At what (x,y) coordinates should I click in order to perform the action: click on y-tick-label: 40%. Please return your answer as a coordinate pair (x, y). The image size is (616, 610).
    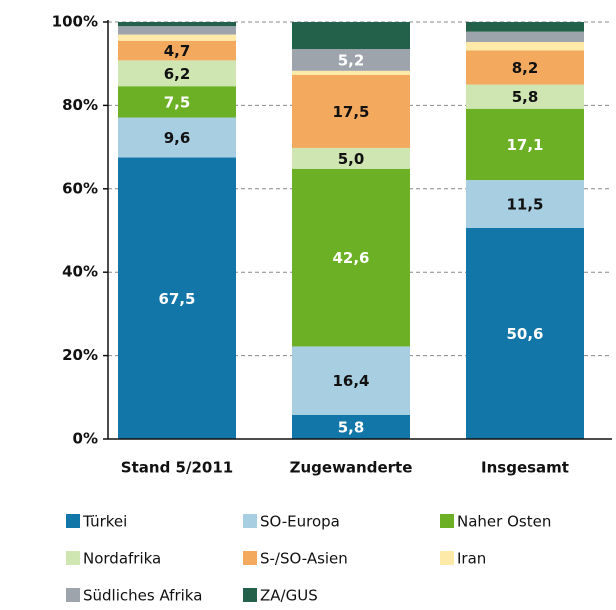
    Looking at the image, I should click on (80, 272).